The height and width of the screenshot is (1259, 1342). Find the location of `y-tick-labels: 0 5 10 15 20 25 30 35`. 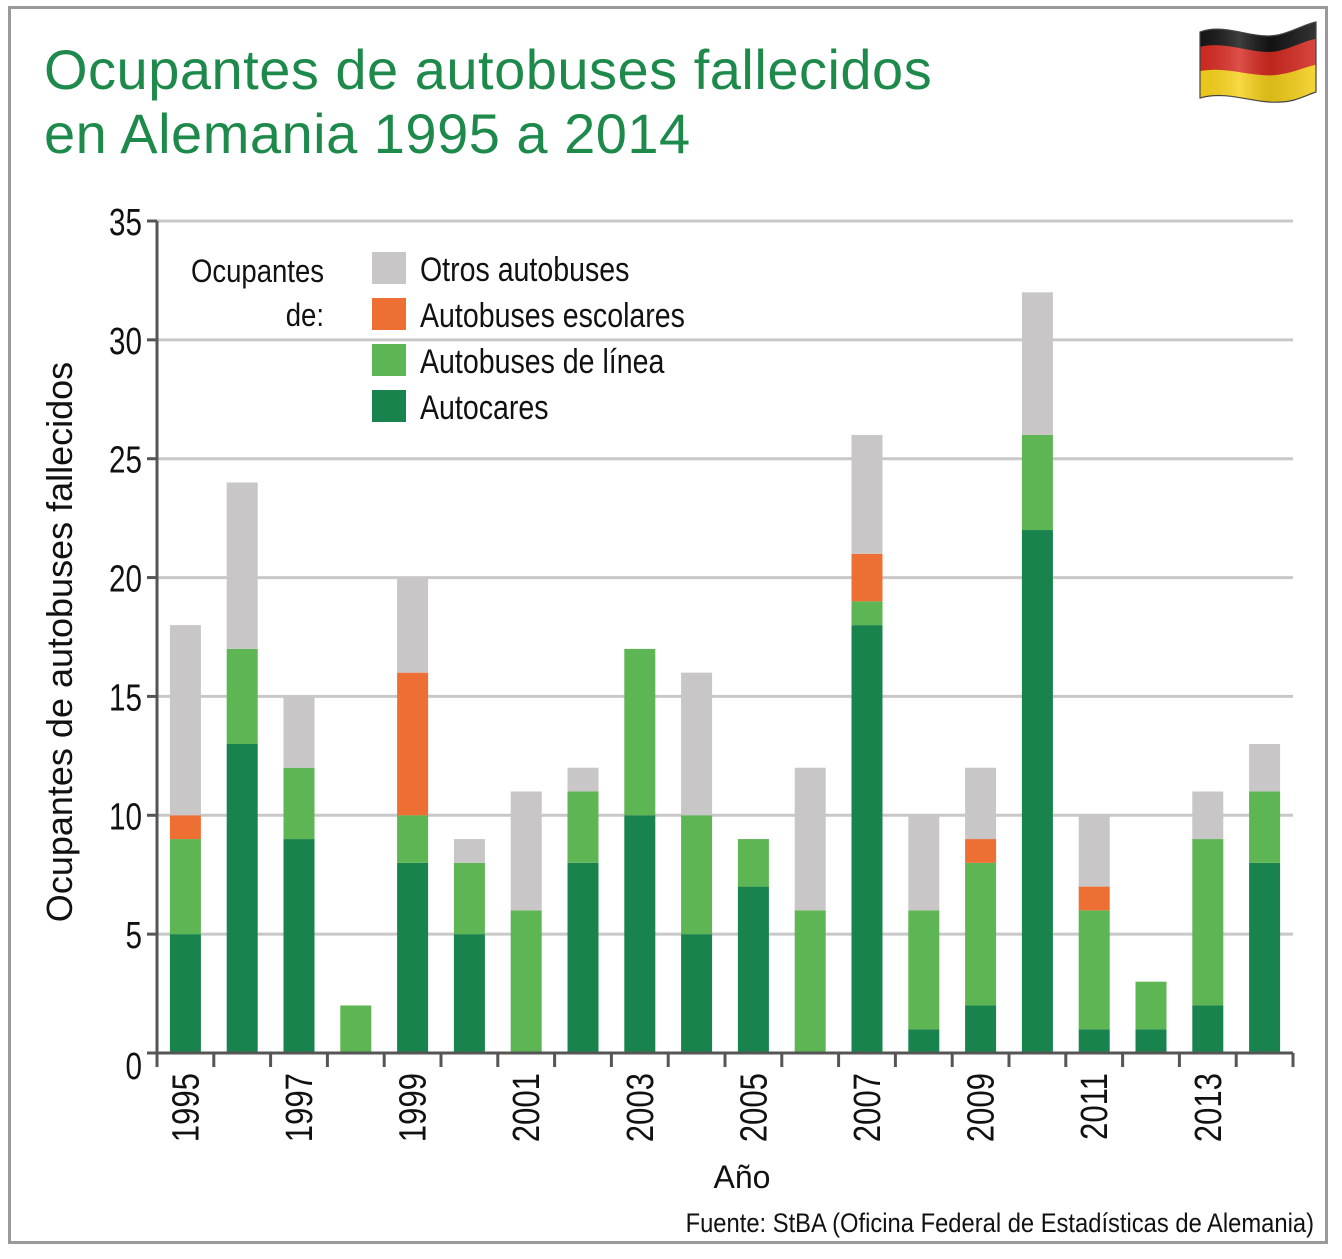

y-tick-labels: 0 5 10 15 20 25 30 35 is located at coordinates (125, 645).